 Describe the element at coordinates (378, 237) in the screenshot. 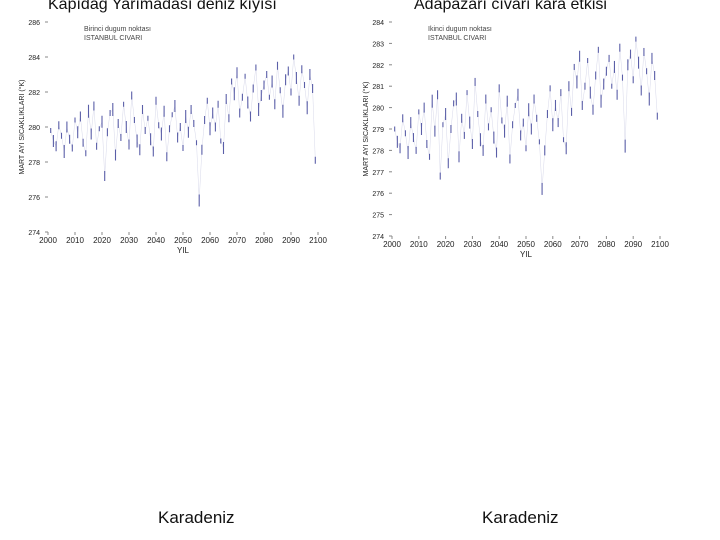

I see `y-tick-label: 274` at that location.